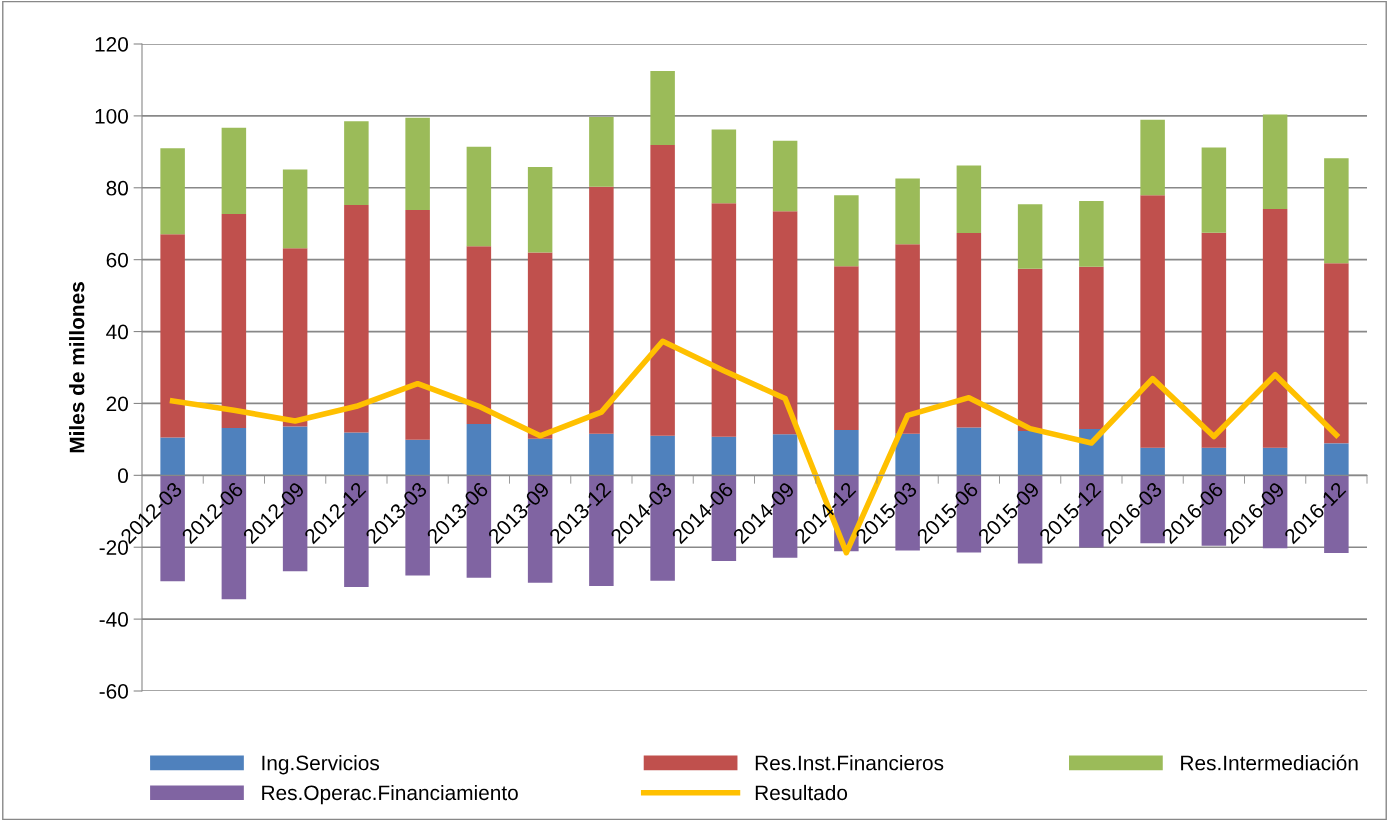  Describe the element at coordinates (123, 476) in the screenshot. I see `y-tick-label: 0` at that location.